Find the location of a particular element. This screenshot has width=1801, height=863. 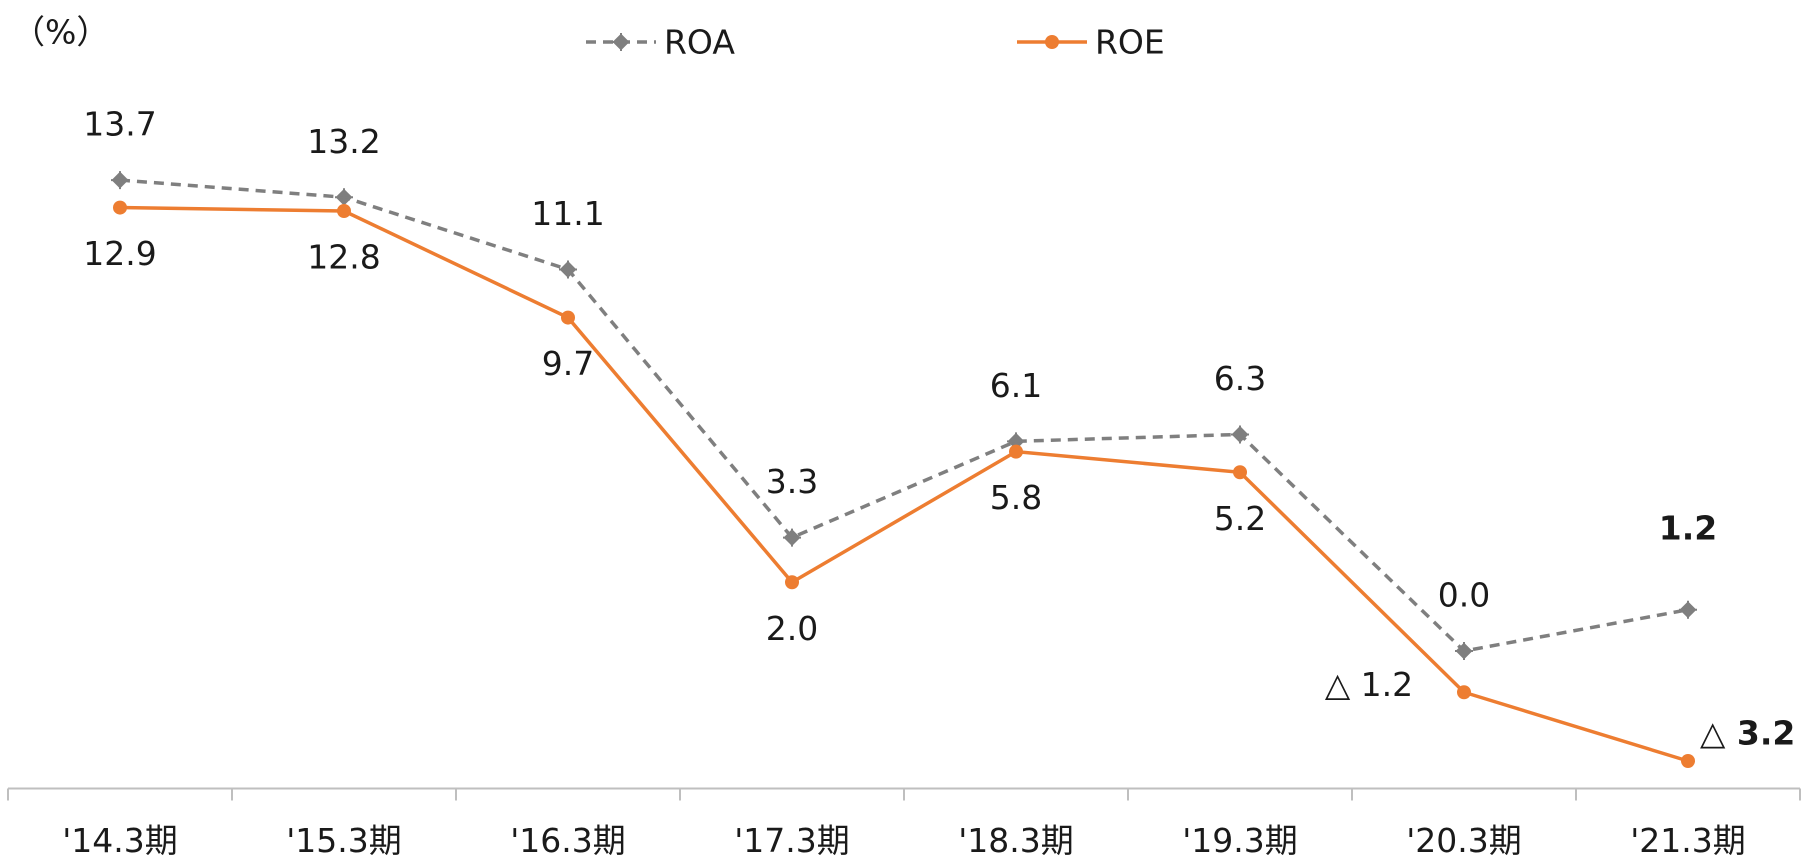

x-tick-label: '21.3期 is located at coordinates (1688, 840).